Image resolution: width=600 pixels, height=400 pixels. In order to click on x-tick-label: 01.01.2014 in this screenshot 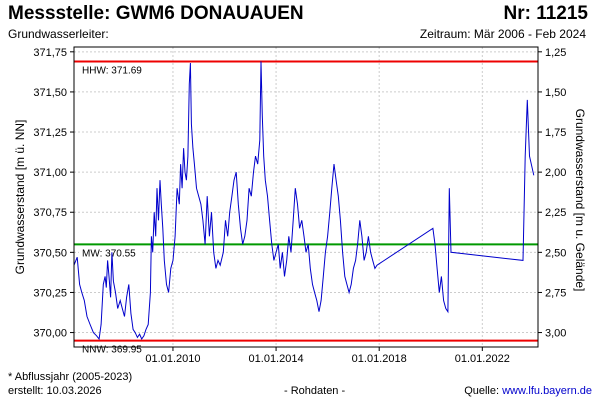, I will do `click(276, 359)`.